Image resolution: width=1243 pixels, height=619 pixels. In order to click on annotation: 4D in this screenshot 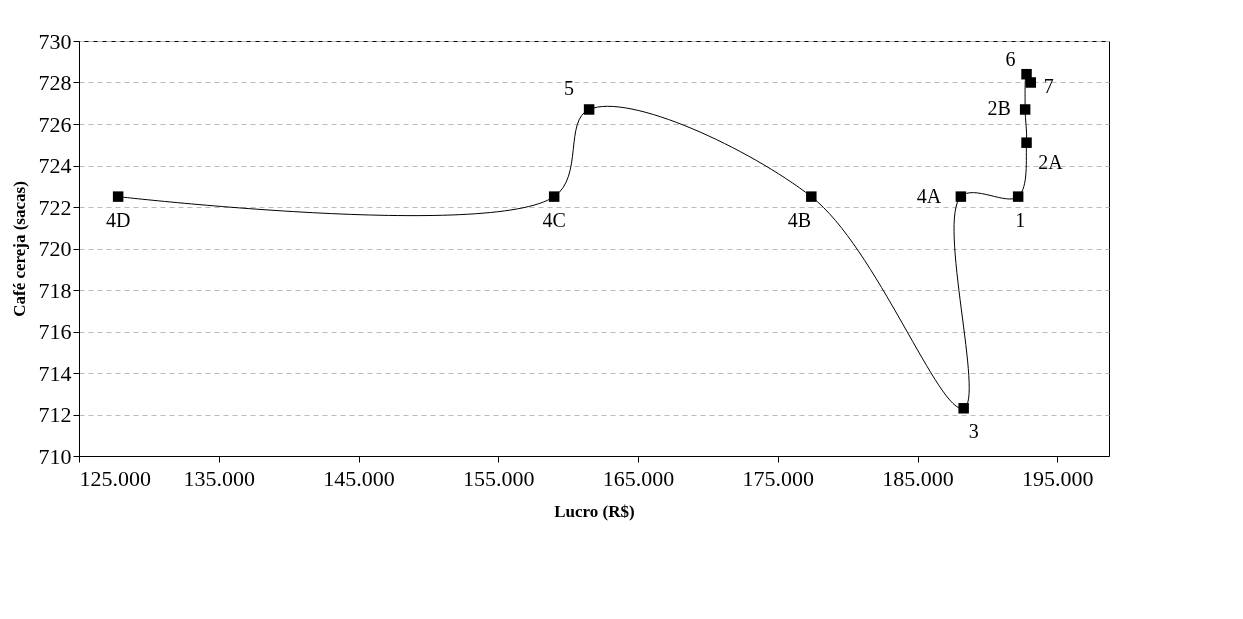, I will do `click(118, 219)`.